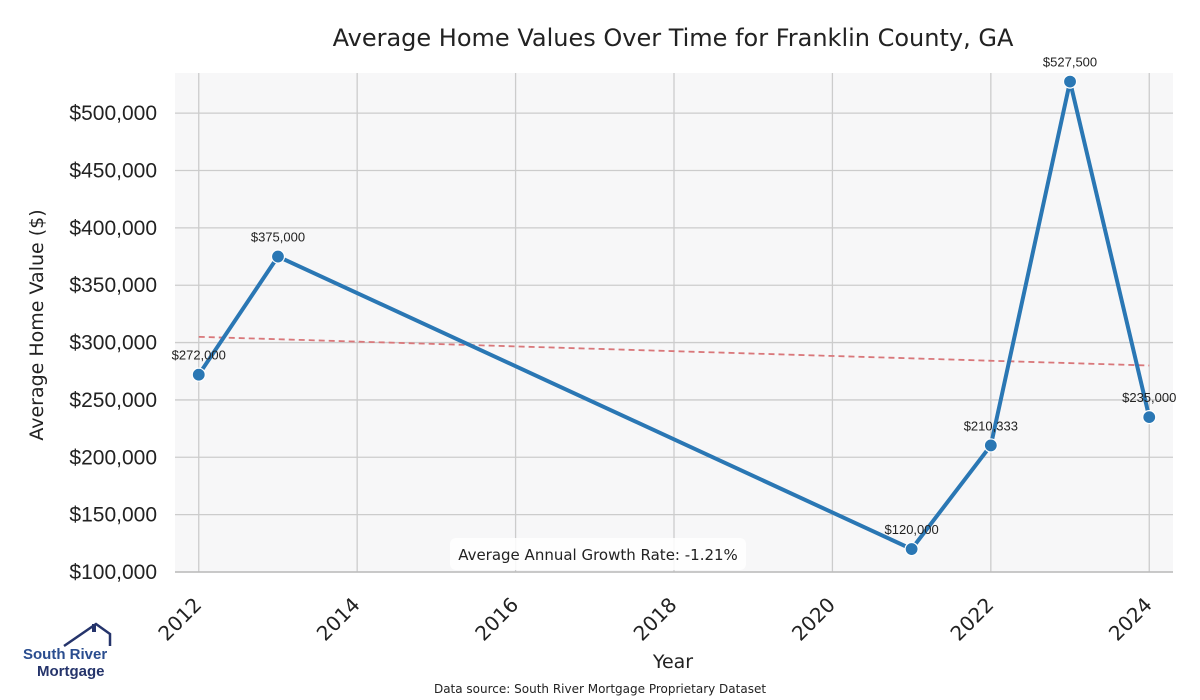 This screenshot has width=1200, height=700. I want to click on x-axis-ticks: 2012 2014 2016 2018 2020 2022 2024, so click(654, 619).